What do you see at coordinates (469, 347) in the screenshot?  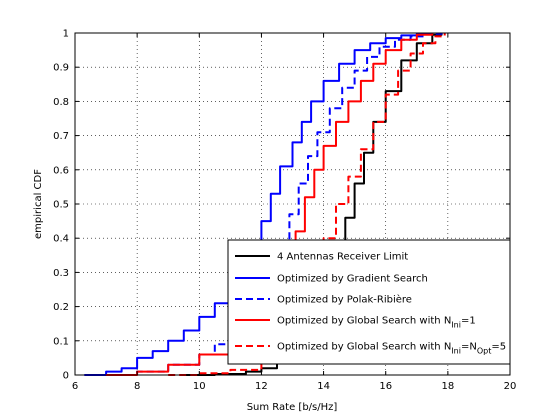 I see `legend-label-5-mid: =N` at bounding box center [469, 347].